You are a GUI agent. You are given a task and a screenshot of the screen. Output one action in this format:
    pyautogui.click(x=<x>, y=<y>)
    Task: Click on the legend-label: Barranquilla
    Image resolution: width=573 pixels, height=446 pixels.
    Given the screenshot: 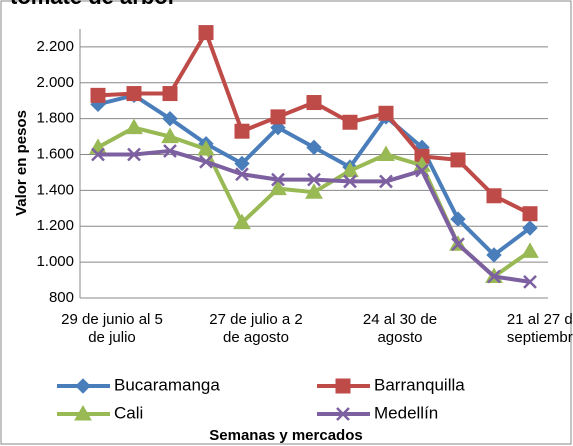 What is the action you would take?
    pyautogui.click(x=419, y=384)
    